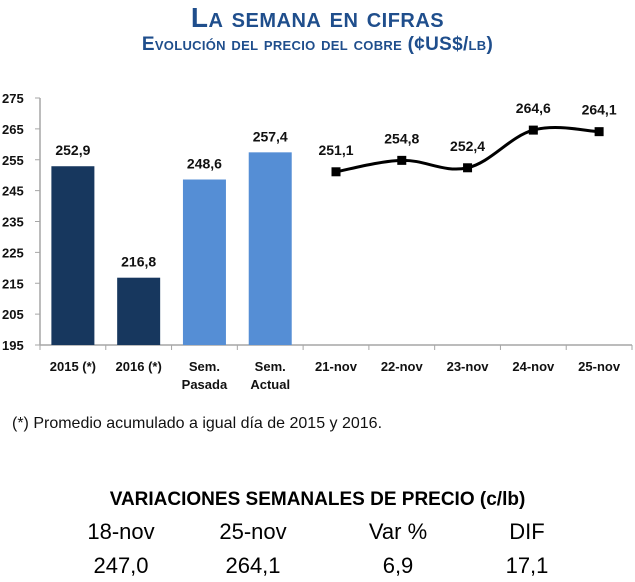  I want to click on y-tick-label: 205, so click(13, 314).